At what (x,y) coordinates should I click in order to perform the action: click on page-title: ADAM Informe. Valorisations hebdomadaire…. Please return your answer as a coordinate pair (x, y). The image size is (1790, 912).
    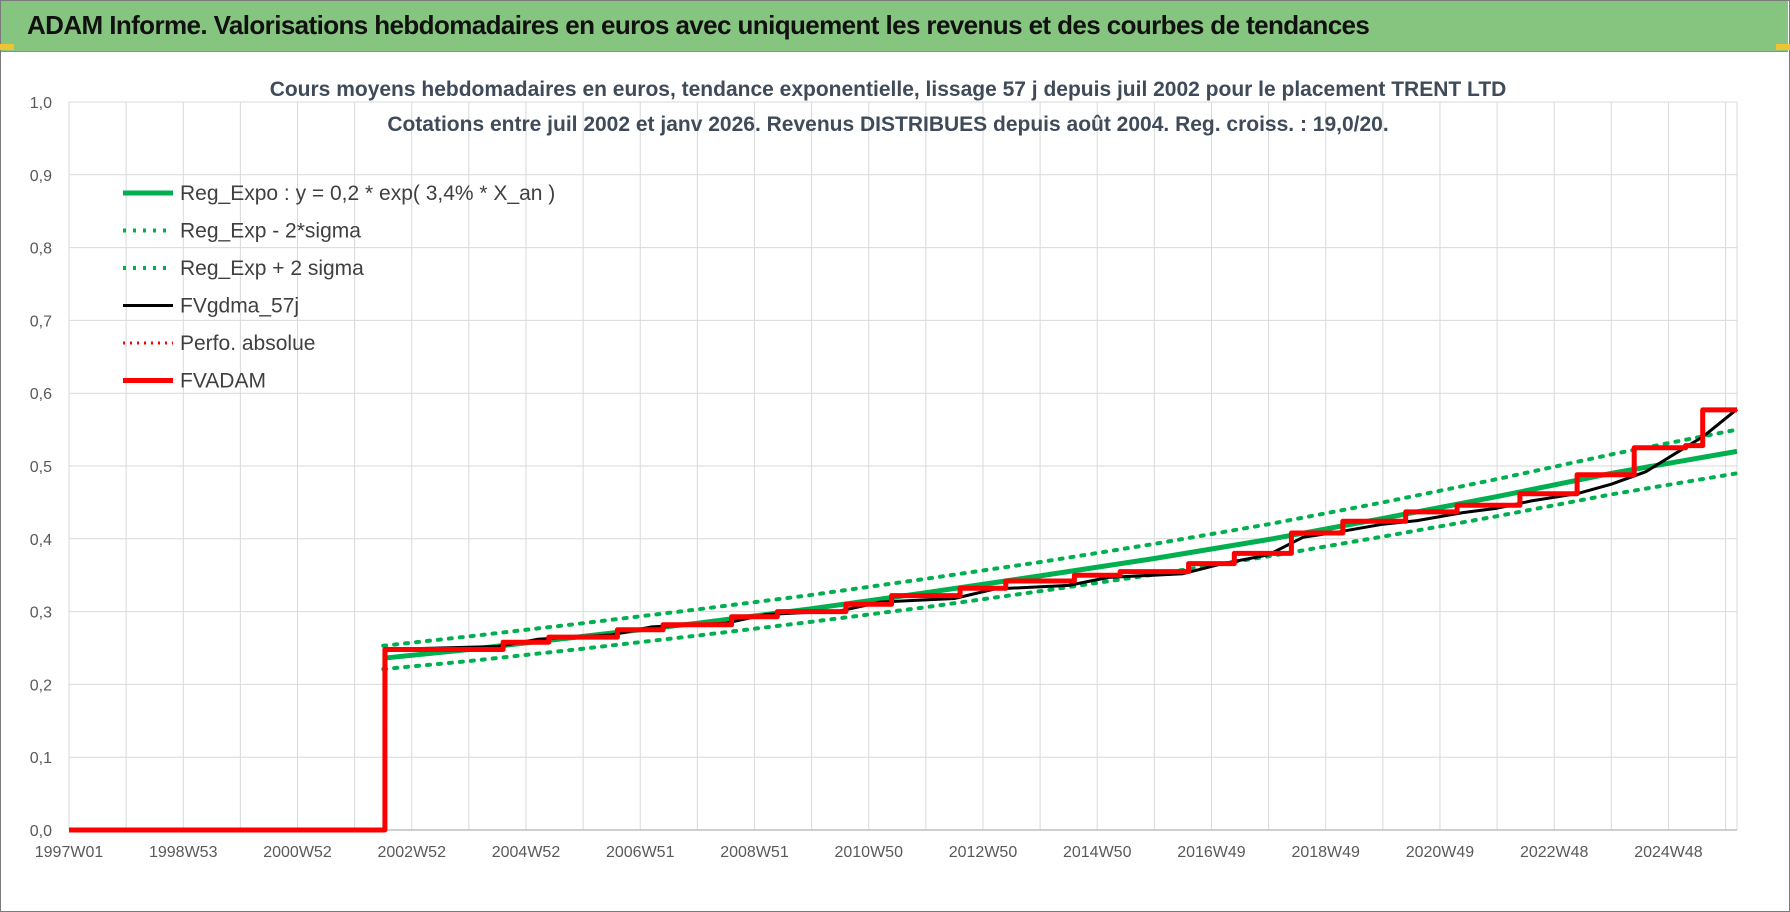
    Looking at the image, I should click on (698, 25).